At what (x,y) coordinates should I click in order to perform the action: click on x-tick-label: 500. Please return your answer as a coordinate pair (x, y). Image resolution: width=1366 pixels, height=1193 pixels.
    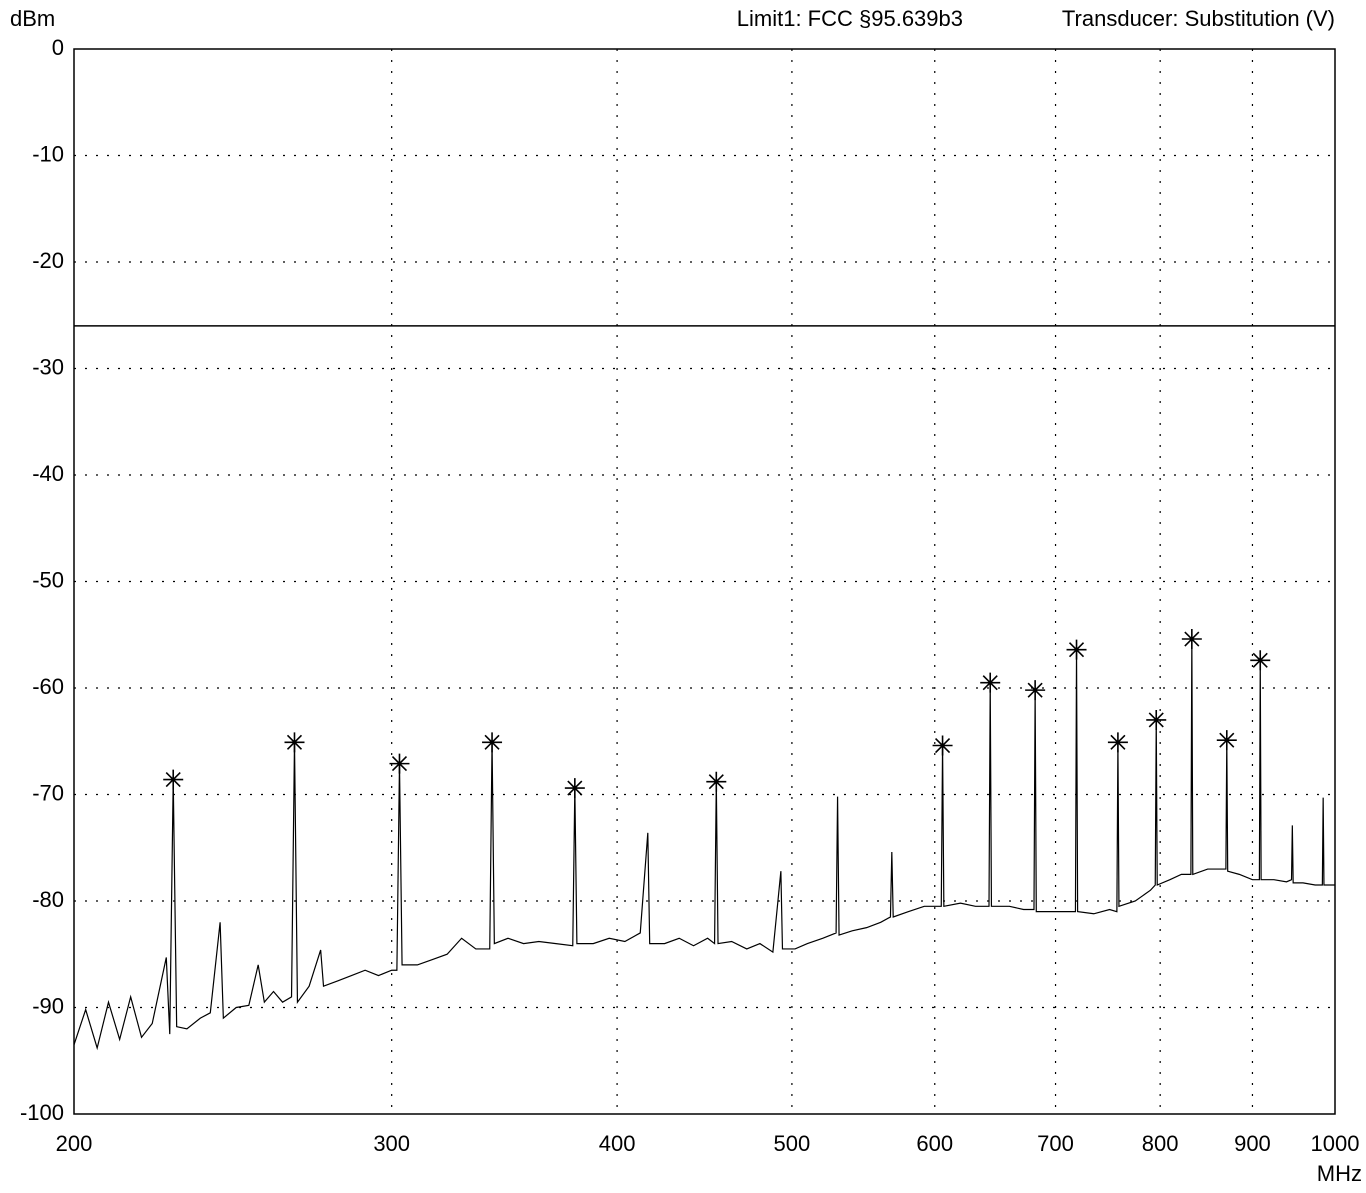
    Looking at the image, I should click on (792, 1143).